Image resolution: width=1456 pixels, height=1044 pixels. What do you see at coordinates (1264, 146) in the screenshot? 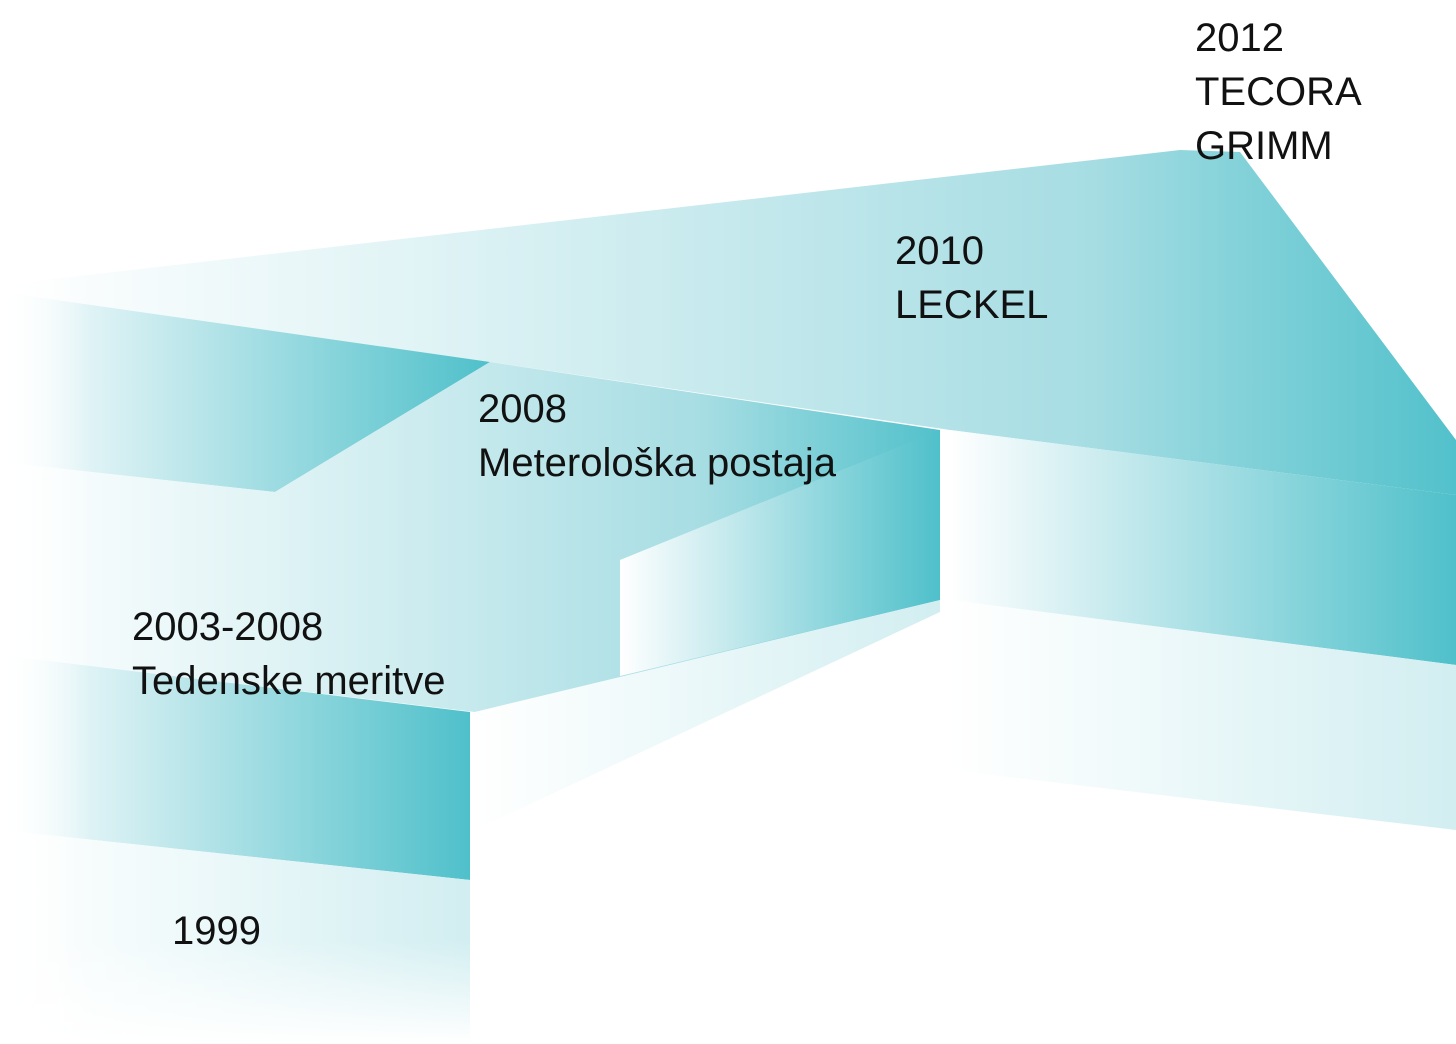
I see `step-label: GRIMM` at bounding box center [1264, 146].